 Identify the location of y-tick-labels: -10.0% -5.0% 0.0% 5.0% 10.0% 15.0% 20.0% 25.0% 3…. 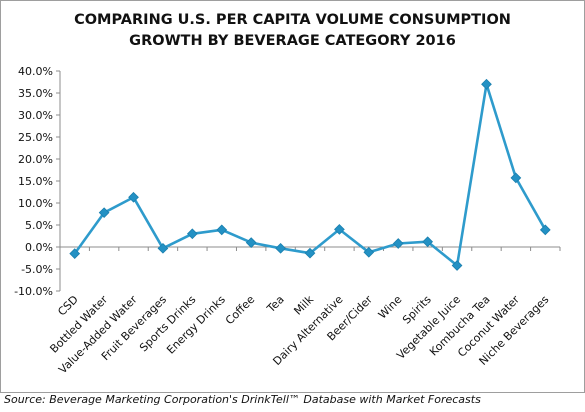
(33, 181).